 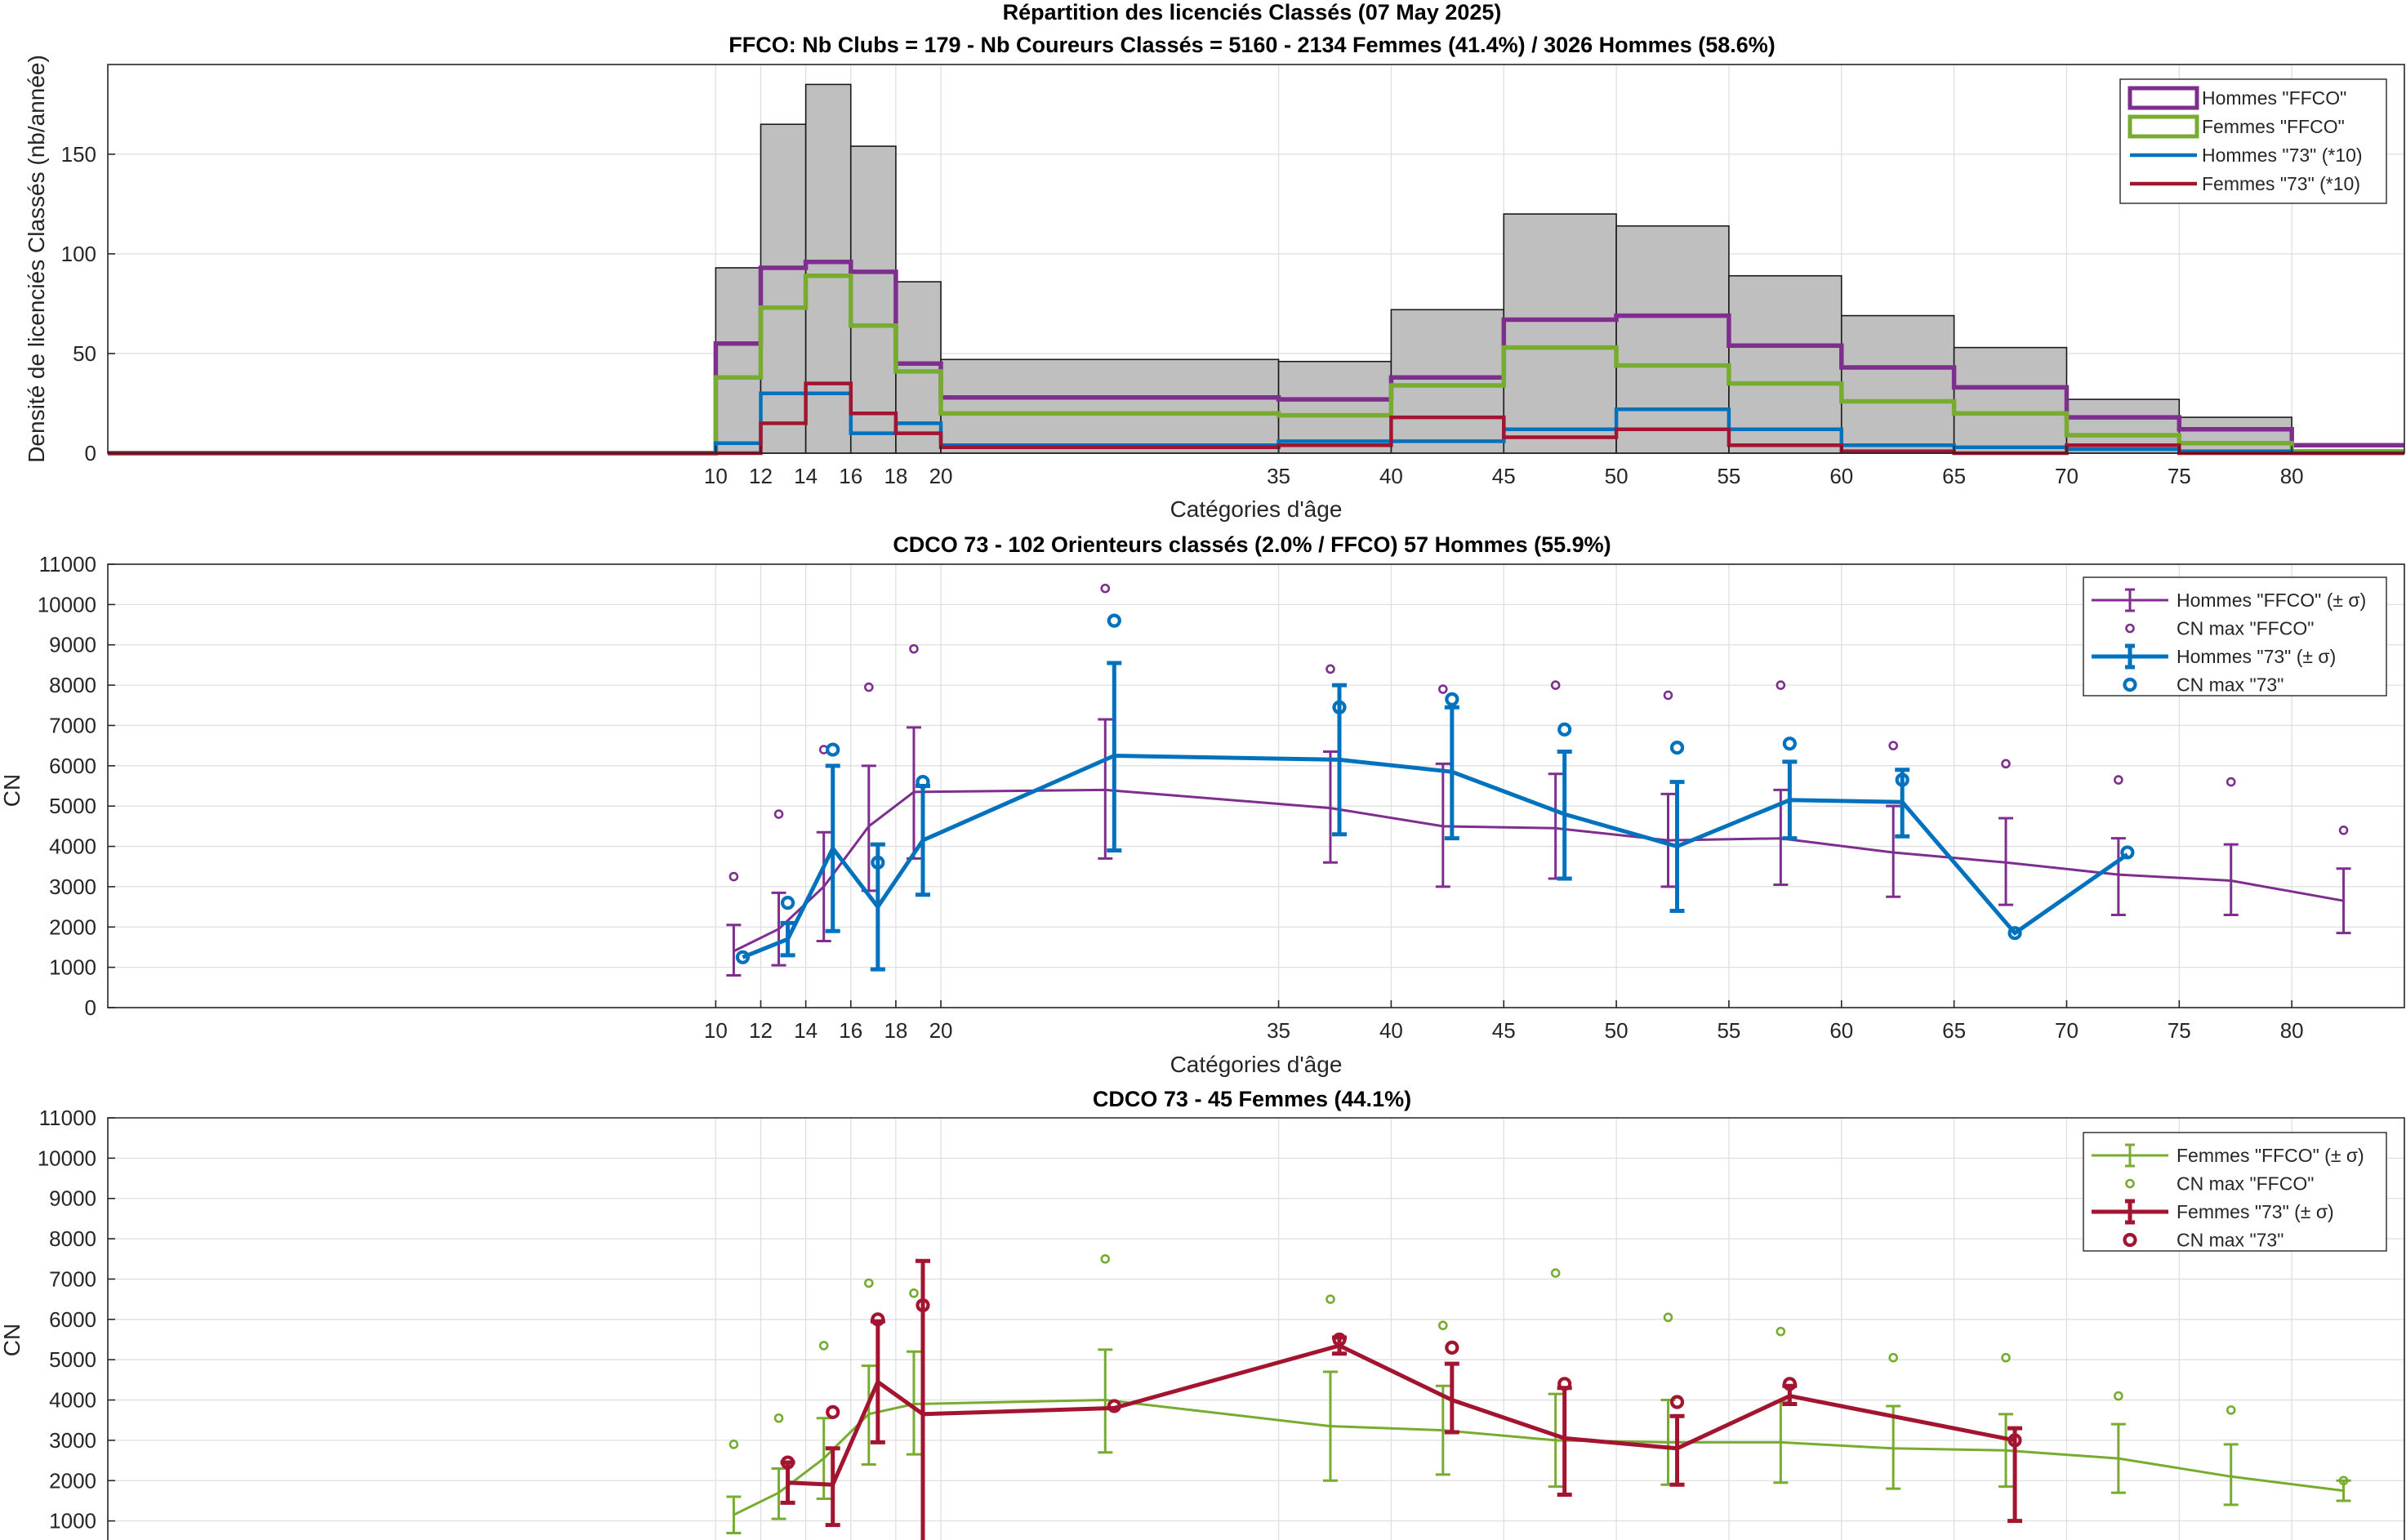 I want to click on x-tick-label: 60, so click(x=1841, y=476).